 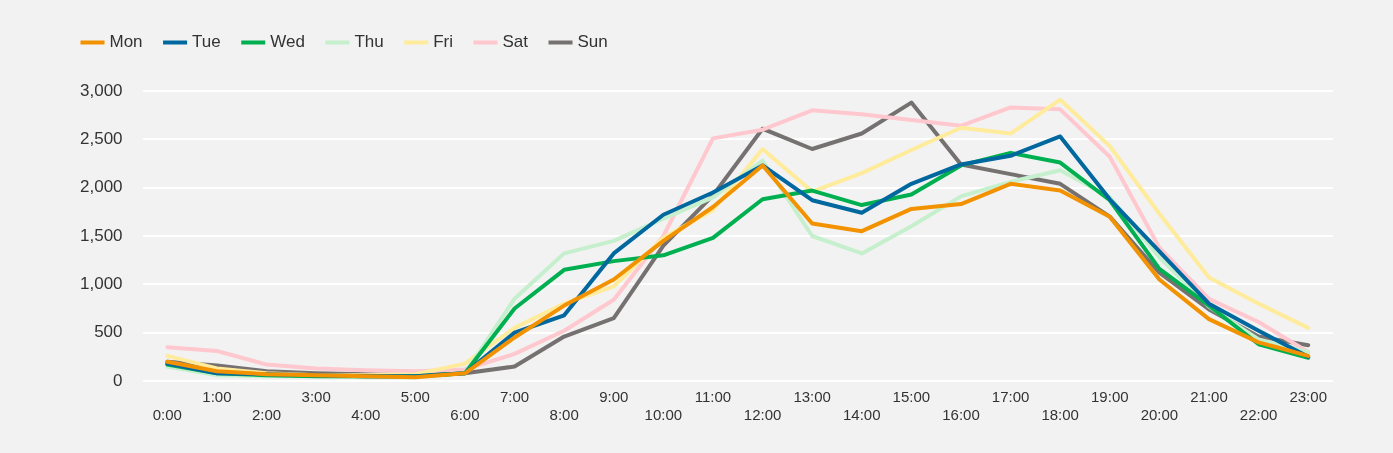 I want to click on legend-label: Thu, so click(x=369, y=42).